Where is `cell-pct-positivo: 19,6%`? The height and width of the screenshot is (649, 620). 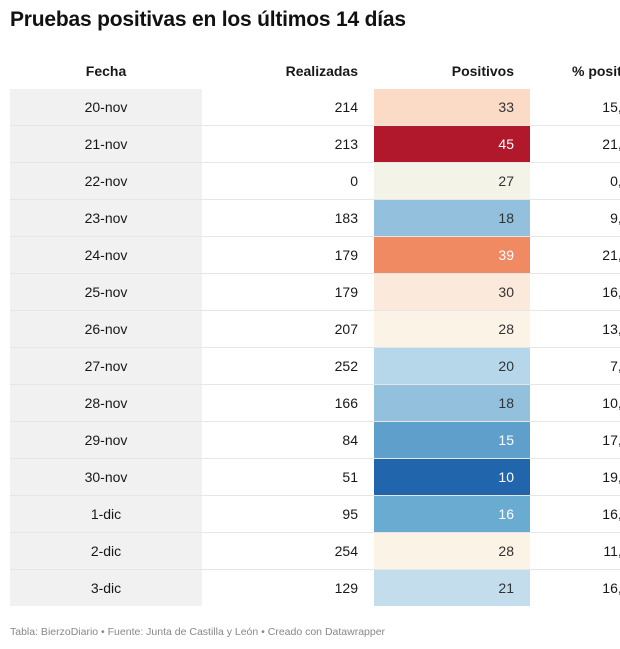
cell-pct-positivo: 19,6% is located at coordinates (575, 477).